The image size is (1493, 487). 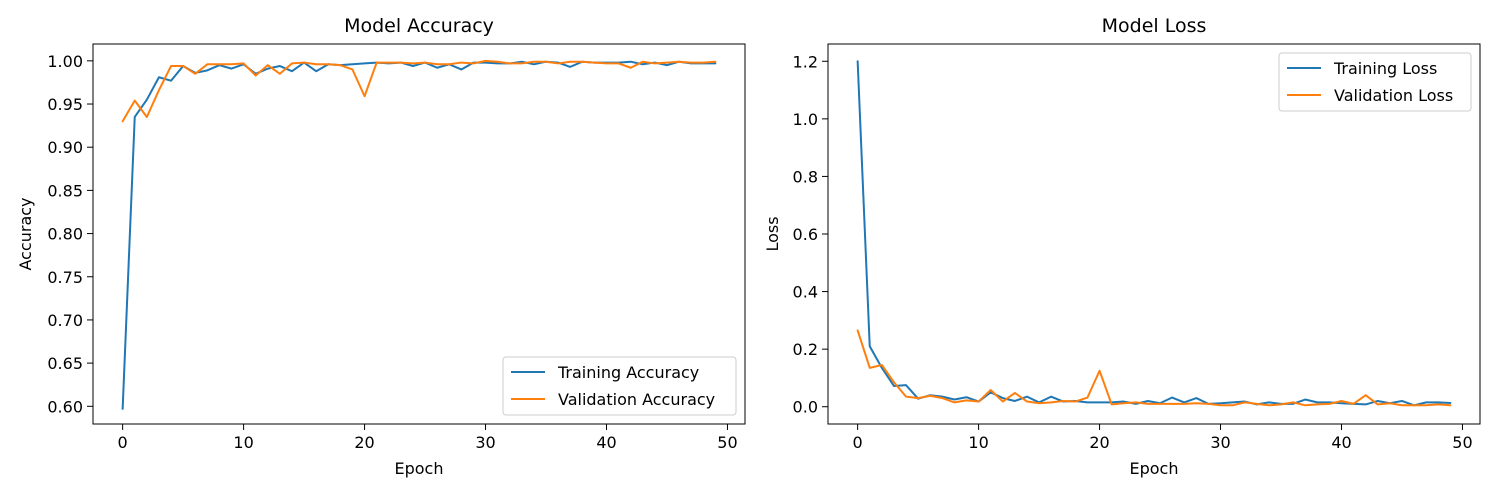 I want to click on y-tick-label: 0.65, so click(x=65, y=363).